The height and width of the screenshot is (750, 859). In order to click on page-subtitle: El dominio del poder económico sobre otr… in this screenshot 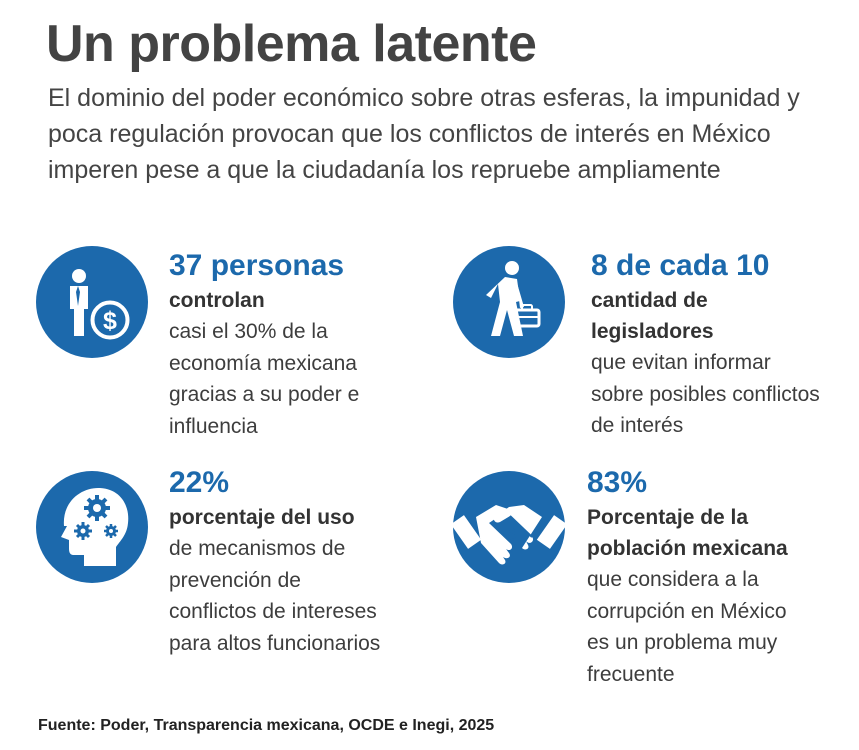, I will do `click(424, 134)`.